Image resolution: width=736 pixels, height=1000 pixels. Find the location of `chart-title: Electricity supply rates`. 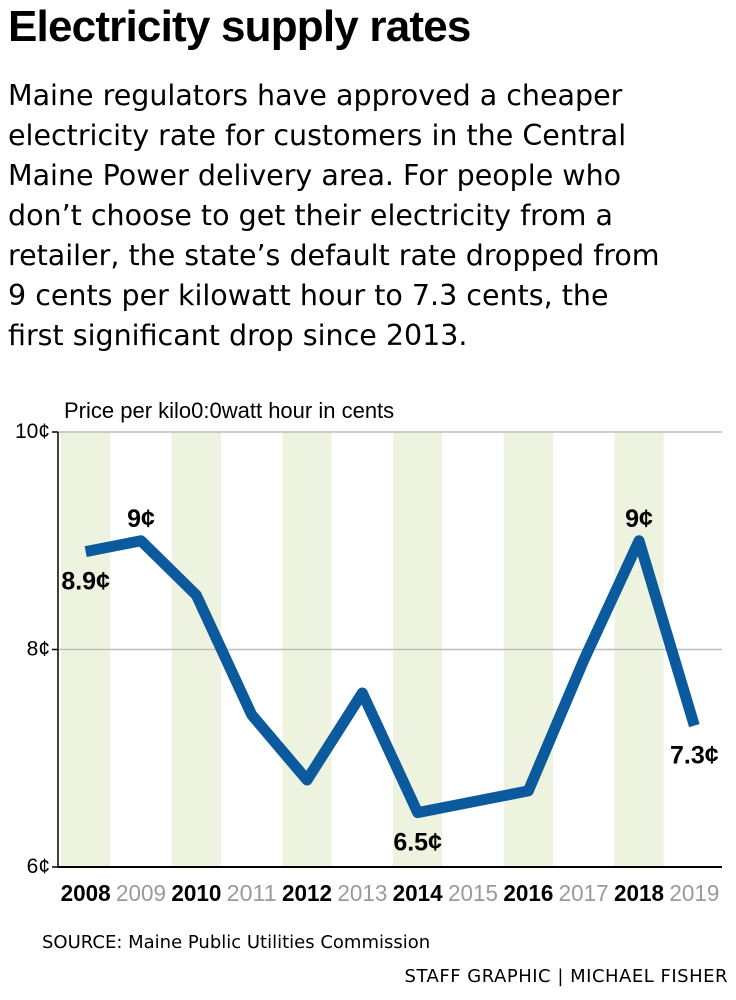

chart-title: Electricity supply rates is located at coordinates (239, 26).